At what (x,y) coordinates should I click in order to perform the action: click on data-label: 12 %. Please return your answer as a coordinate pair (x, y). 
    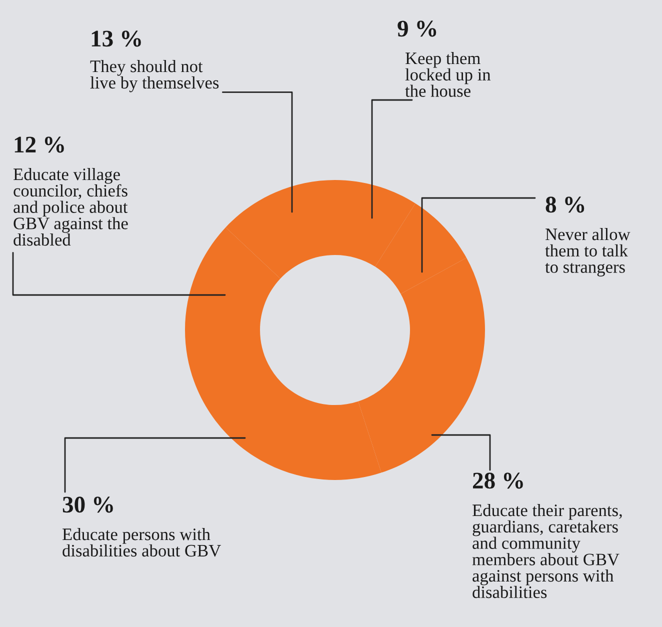
    Looking at the image, I should click on (39, 144).